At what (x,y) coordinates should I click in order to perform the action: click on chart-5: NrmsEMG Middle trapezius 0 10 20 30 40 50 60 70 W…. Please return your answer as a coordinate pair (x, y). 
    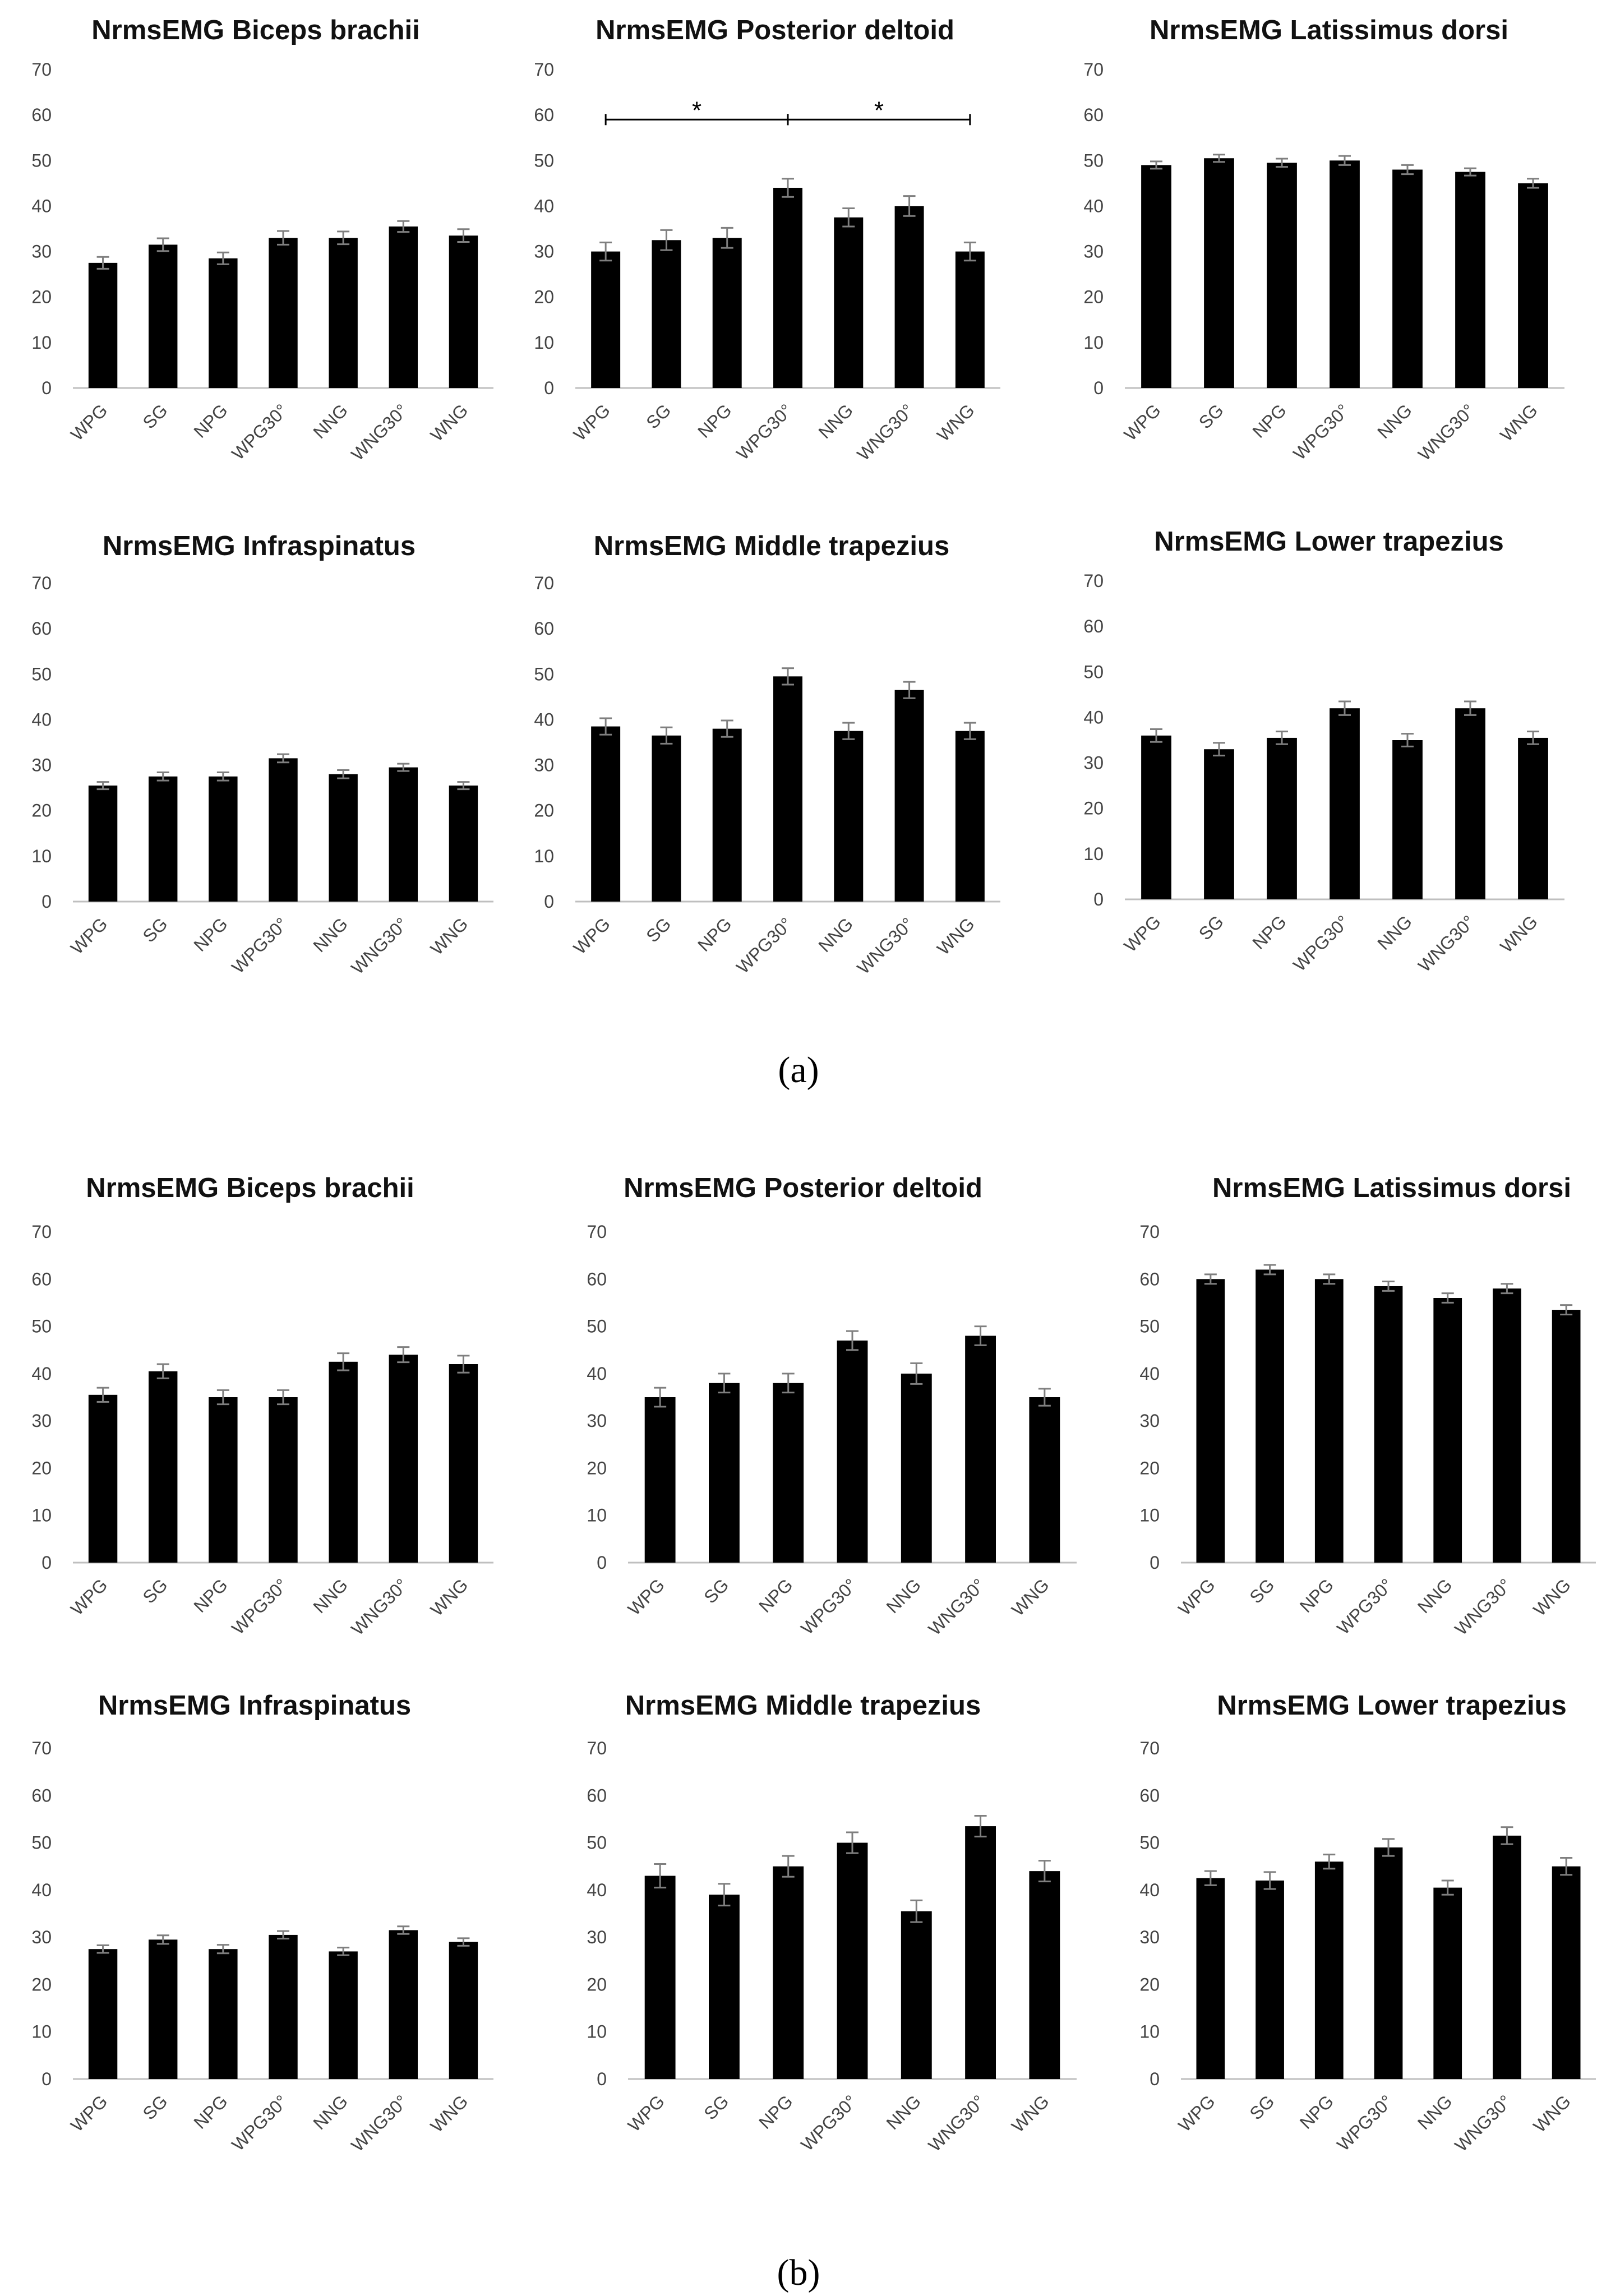
    Looking at the image, I should click on (767, 754).